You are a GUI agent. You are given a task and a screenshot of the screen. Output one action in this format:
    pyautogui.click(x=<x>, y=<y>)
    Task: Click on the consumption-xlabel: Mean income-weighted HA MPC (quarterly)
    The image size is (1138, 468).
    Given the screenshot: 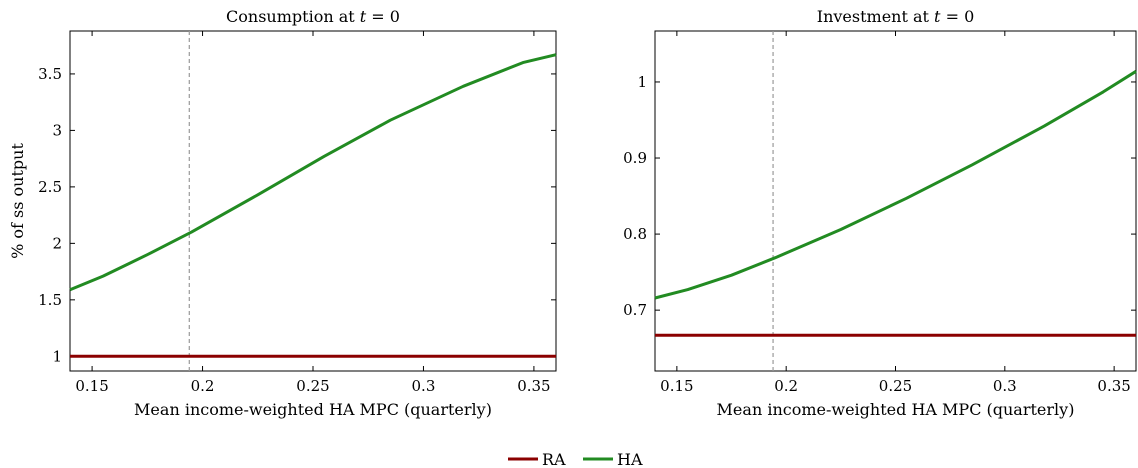 What is the action you would take?
    pyautogui.click(x=313, y=409)
    